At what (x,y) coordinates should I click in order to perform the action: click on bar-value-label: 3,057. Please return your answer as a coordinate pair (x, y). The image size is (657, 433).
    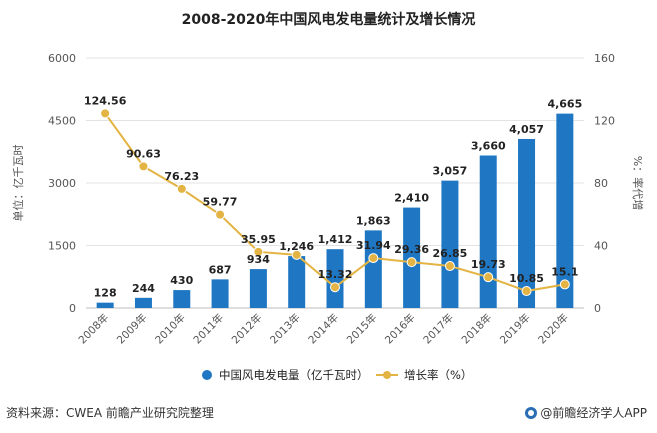
    Looking at the image, I should click on (450, 171).